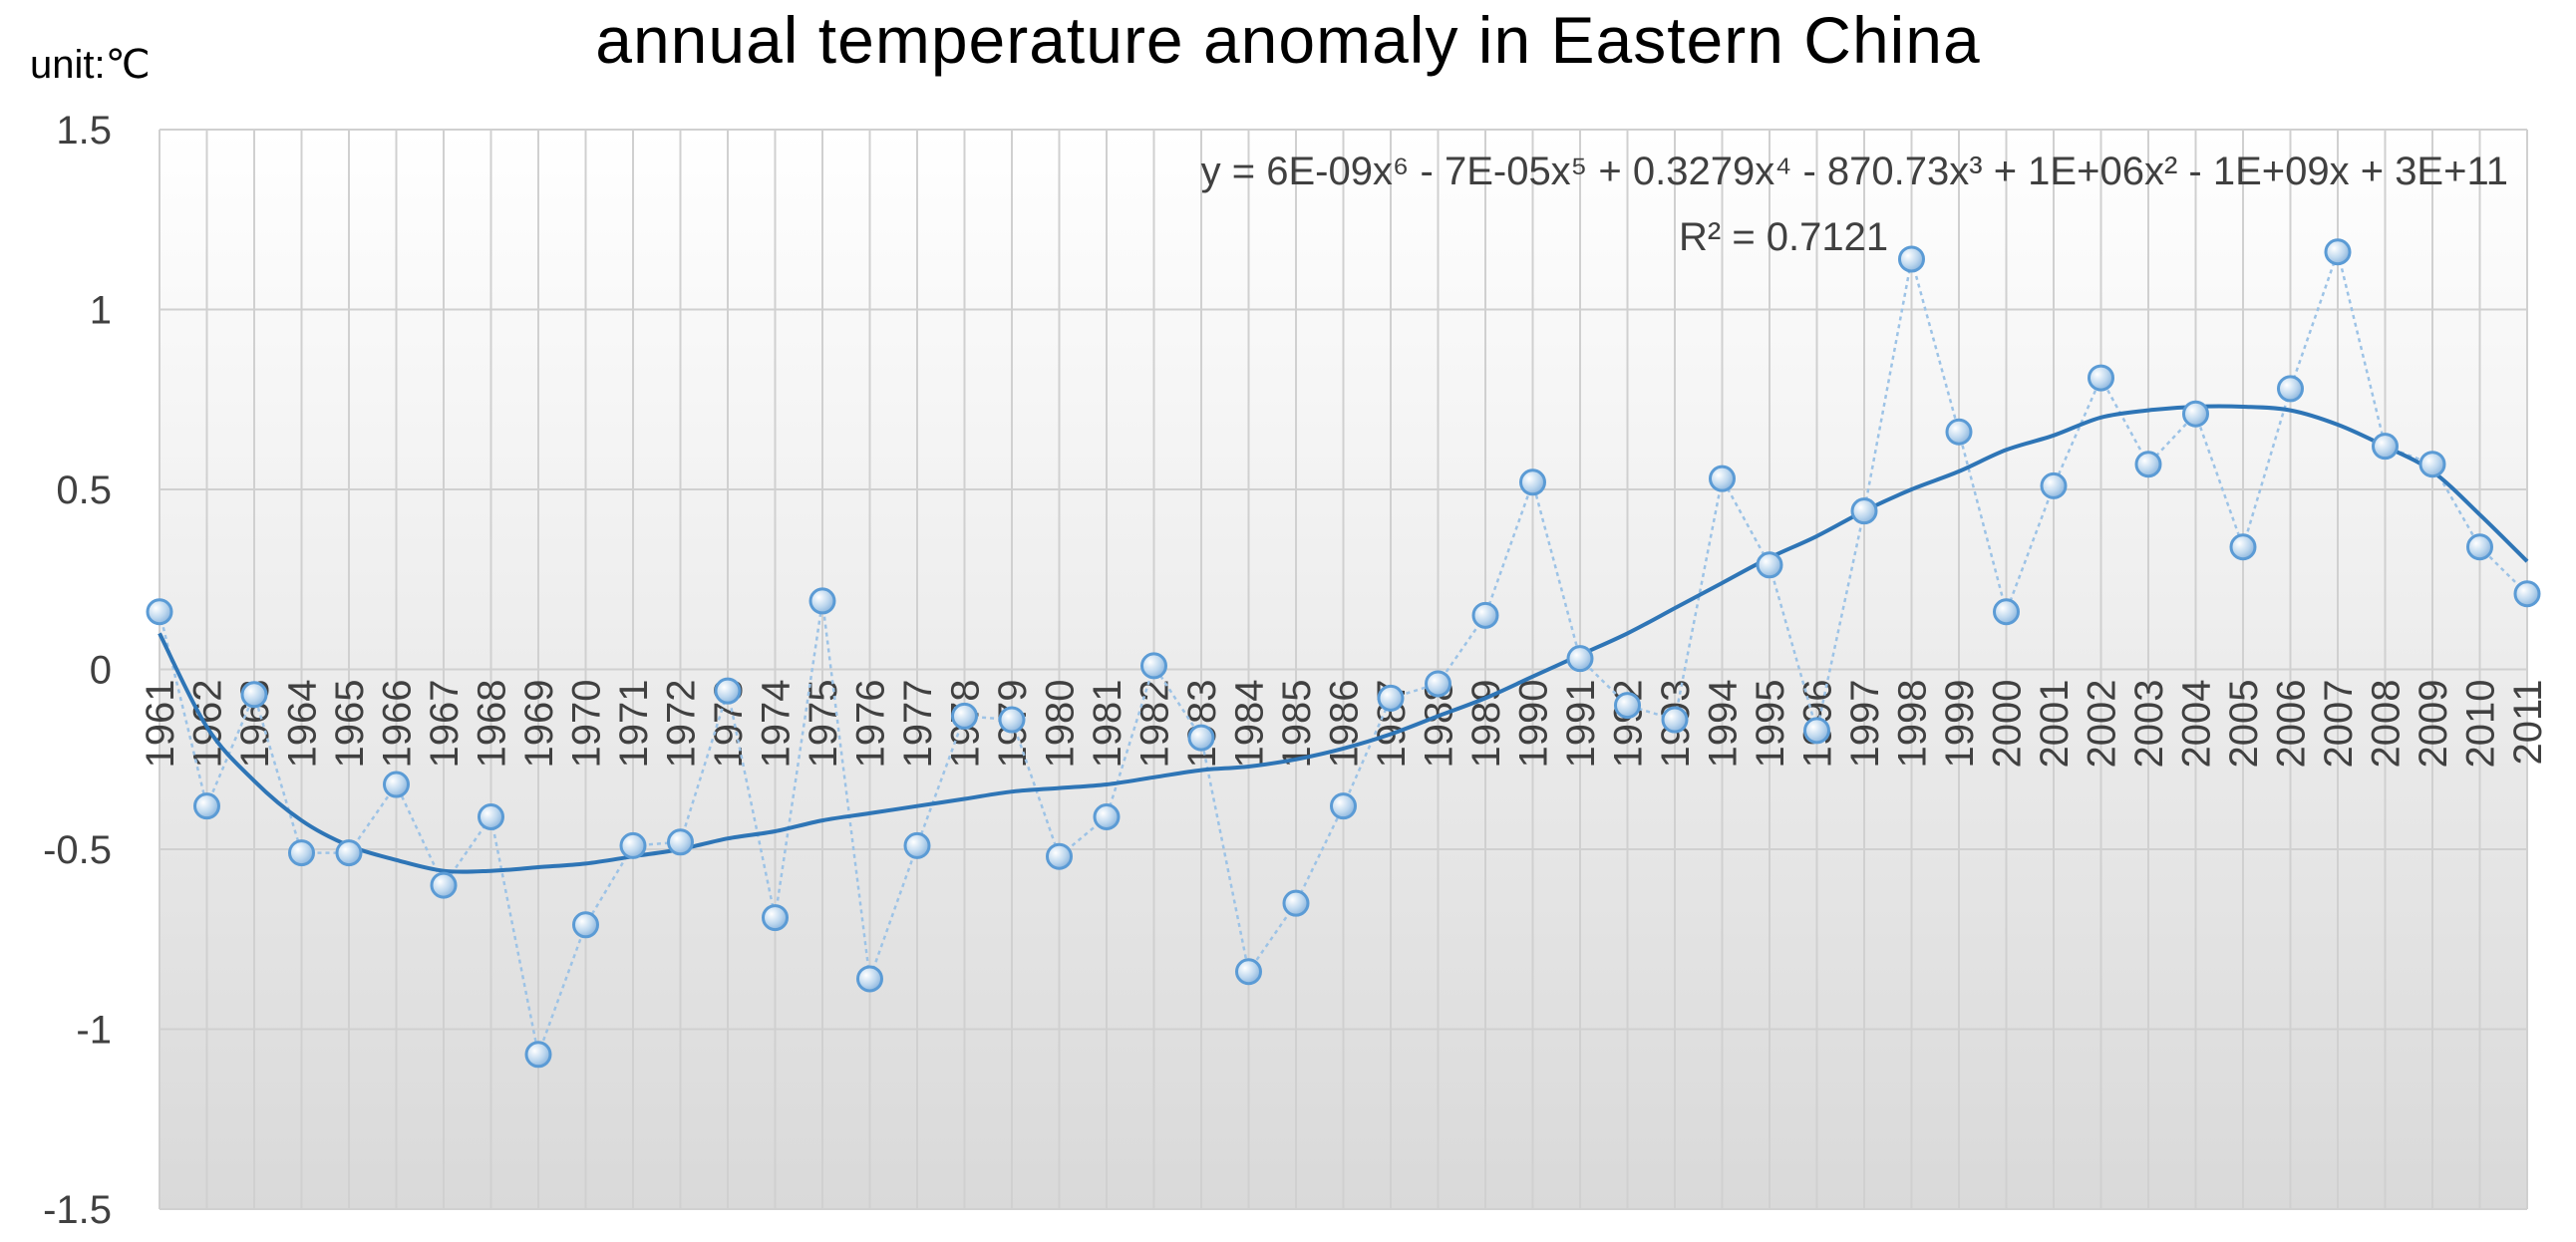 Image resolution: width=2576 pixels, height=1242 pixels. I want to click on x-tick-label: 1997, so click(1865, 724).